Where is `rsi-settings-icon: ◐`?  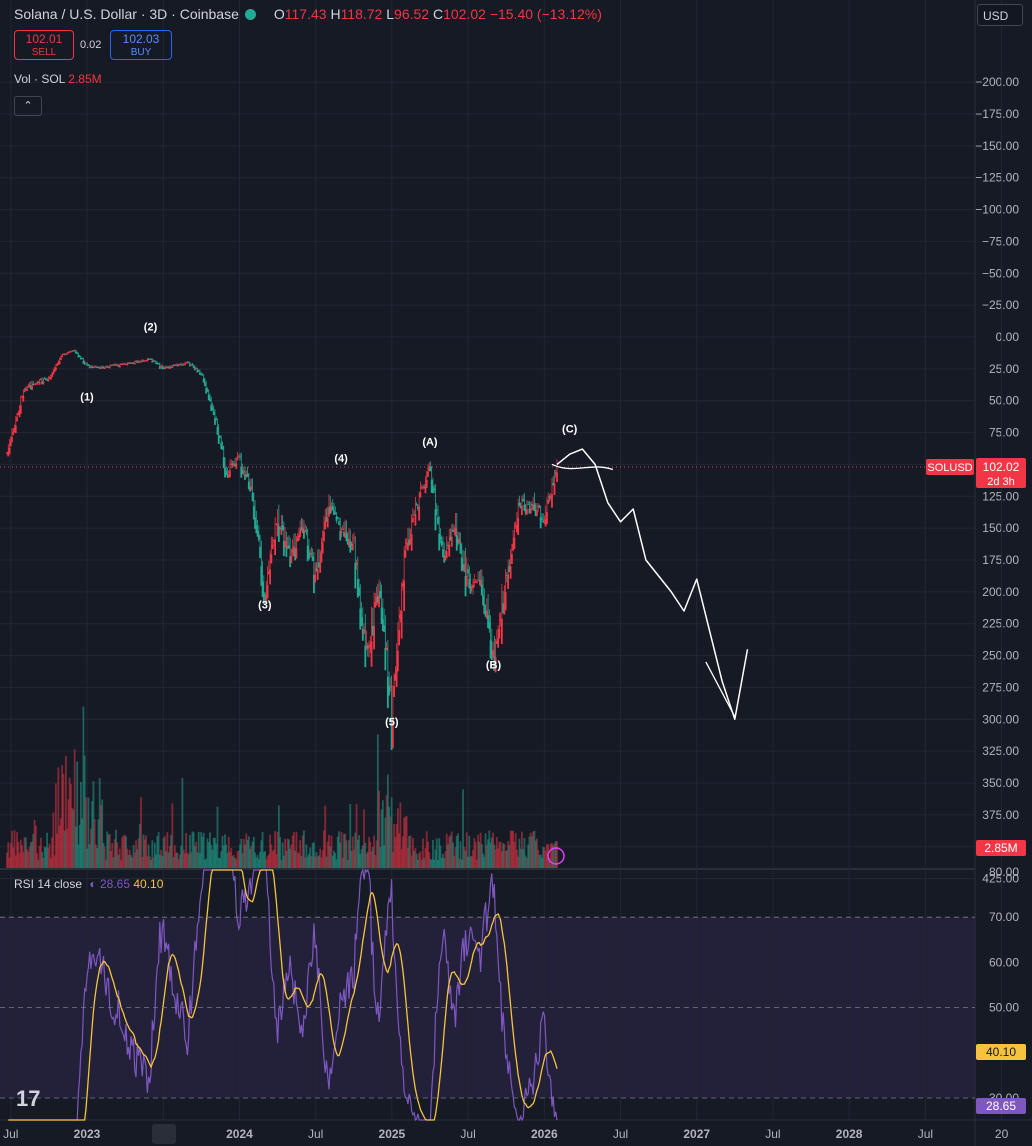 rsi-settings-icon: ◐ is located at coordinates (93, 884).